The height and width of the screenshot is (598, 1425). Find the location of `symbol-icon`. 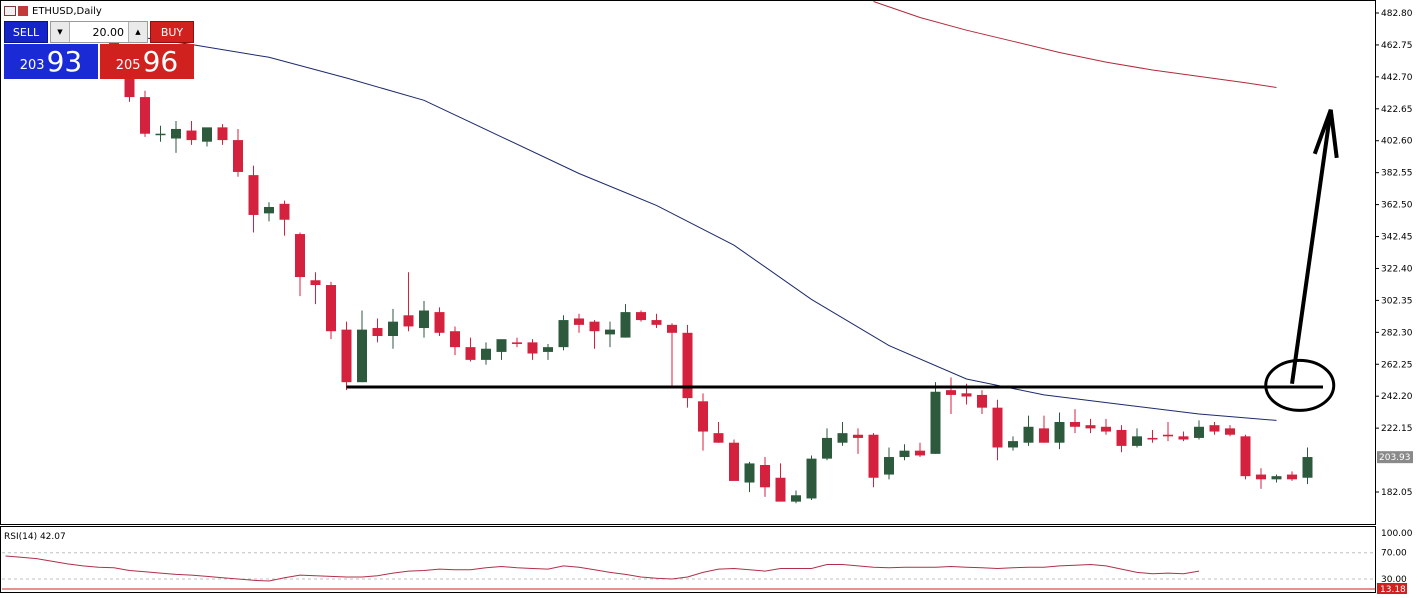

symbol-icon is located at coordinates (23, 11).